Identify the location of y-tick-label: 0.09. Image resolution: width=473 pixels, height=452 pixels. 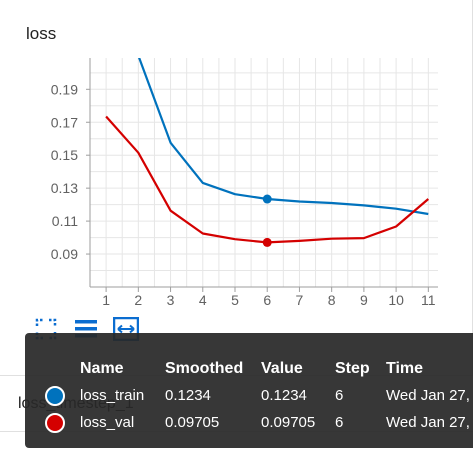
(64, 254).